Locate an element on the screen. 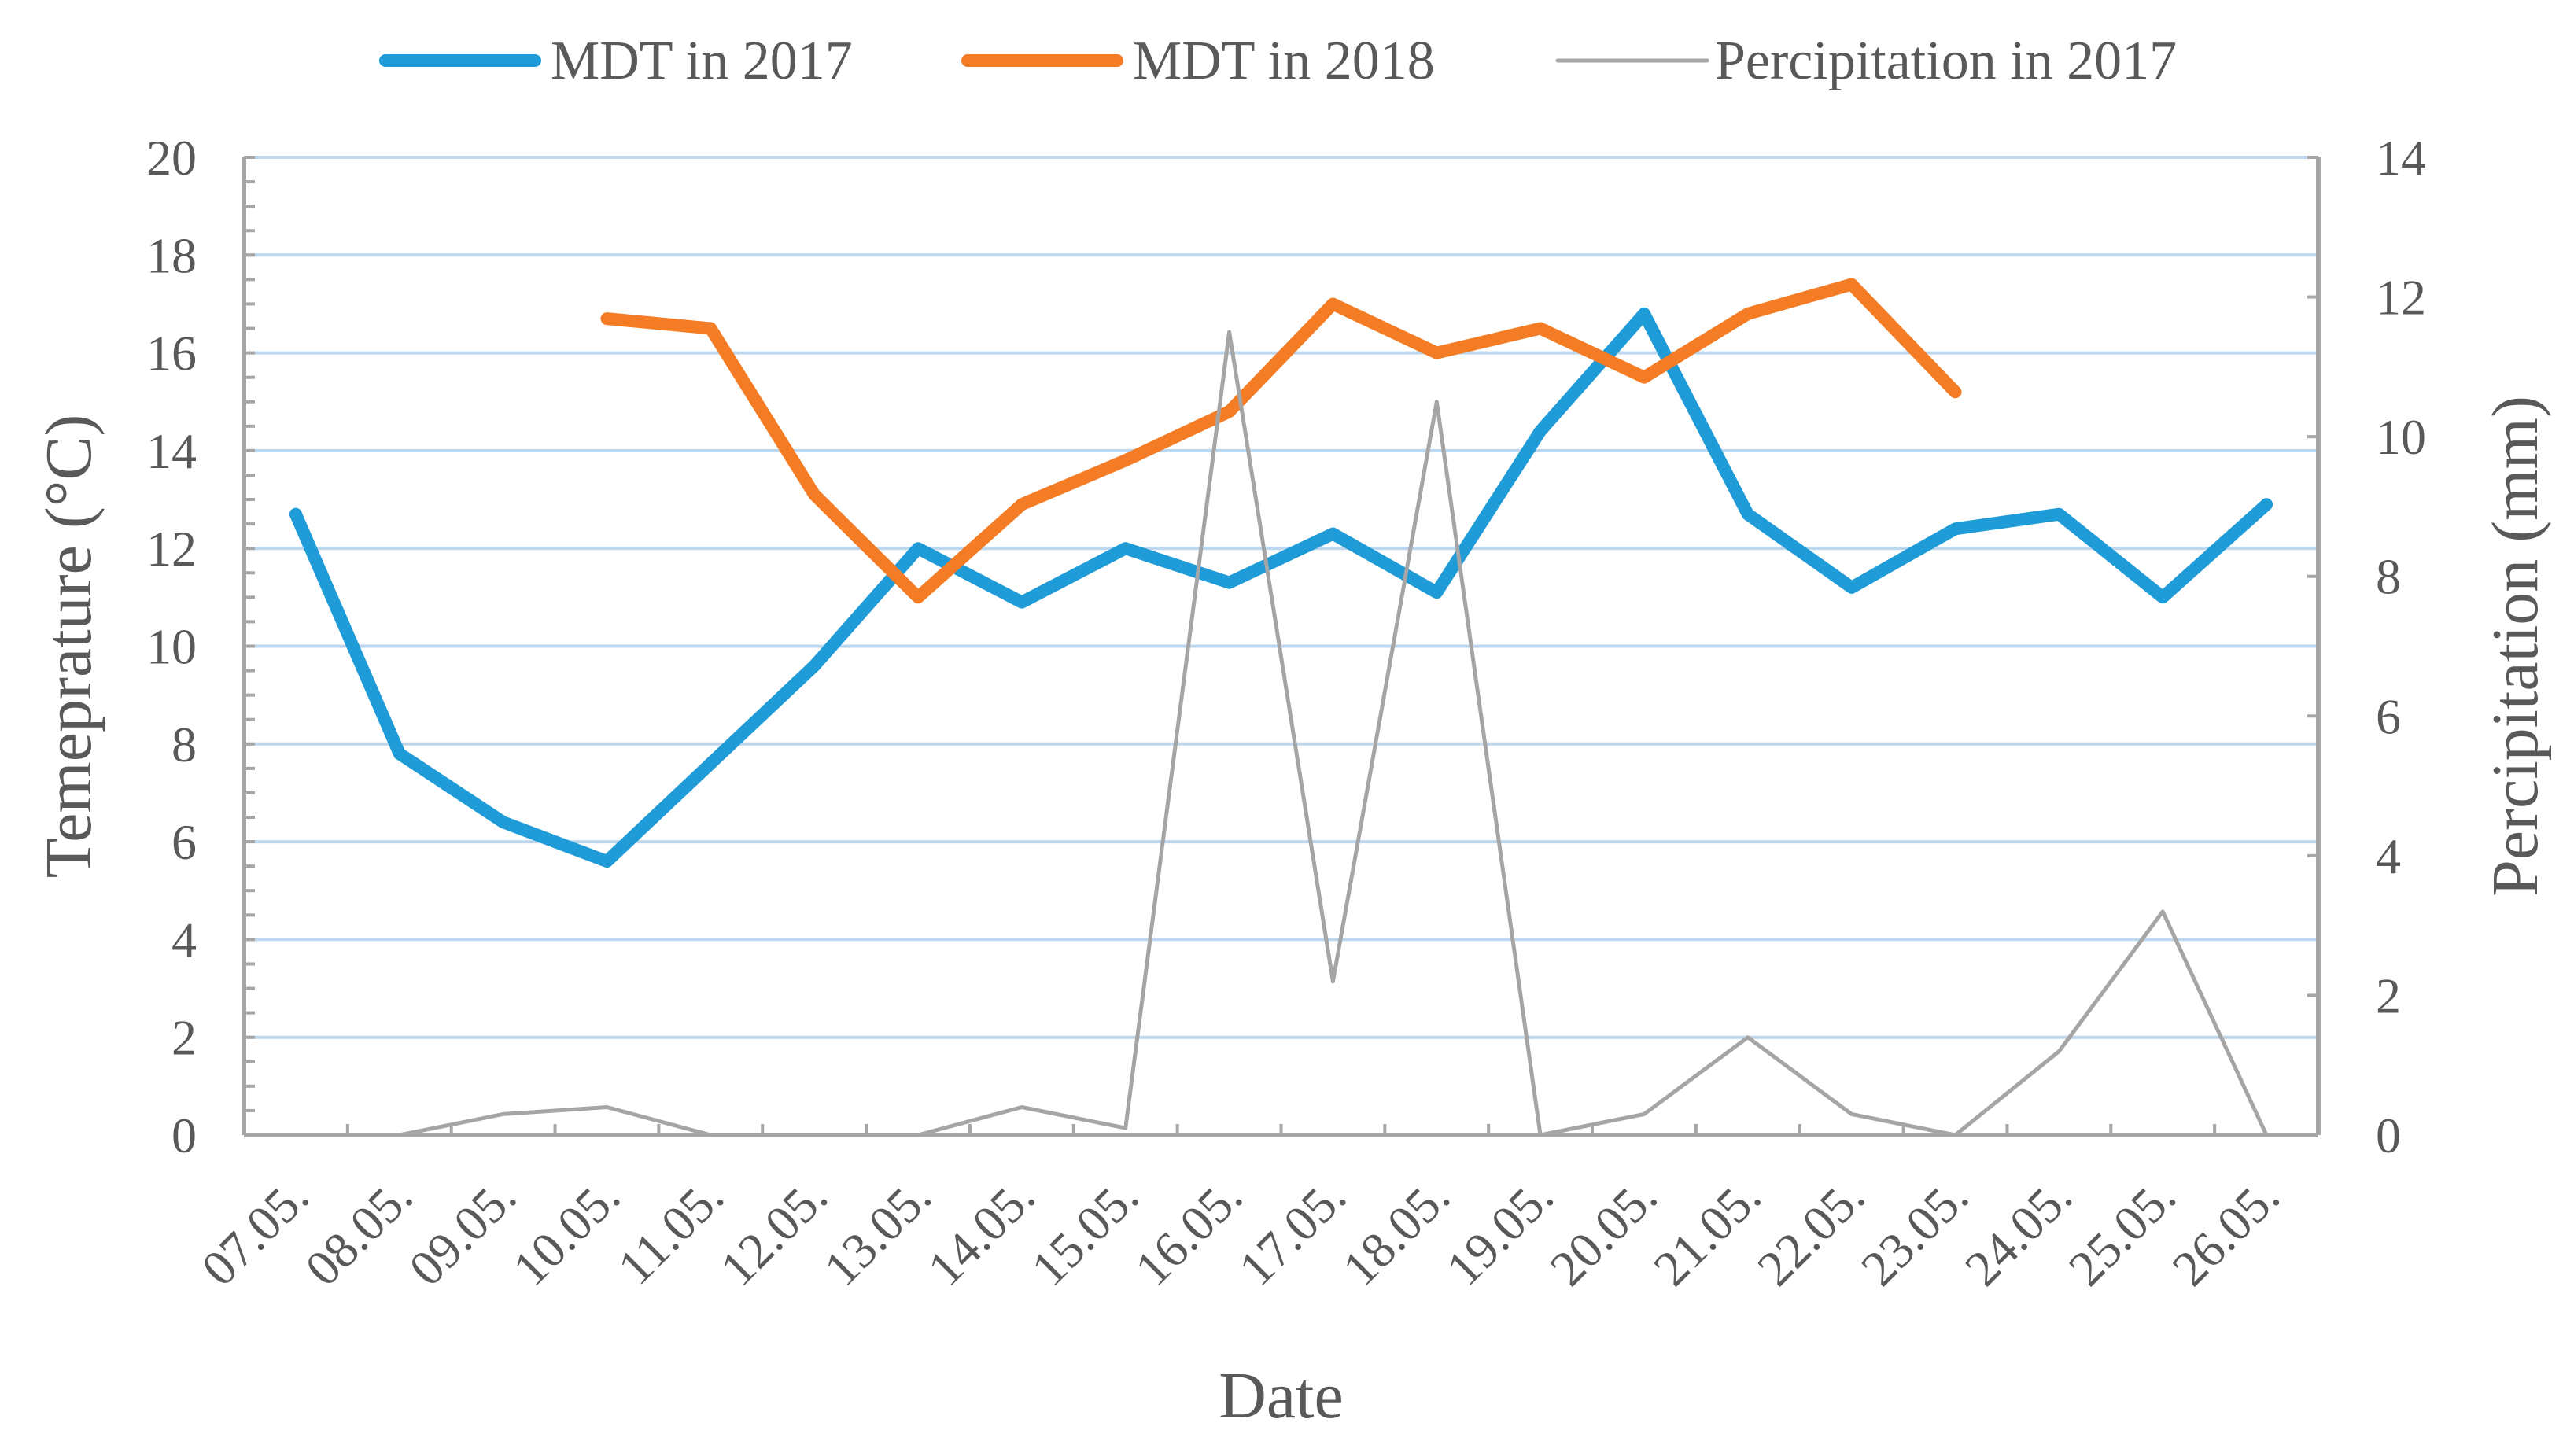 This screenshot has width=2574, height=1456. legend-label: Percipitation in 2017 is located at coordinates (1946, 61).